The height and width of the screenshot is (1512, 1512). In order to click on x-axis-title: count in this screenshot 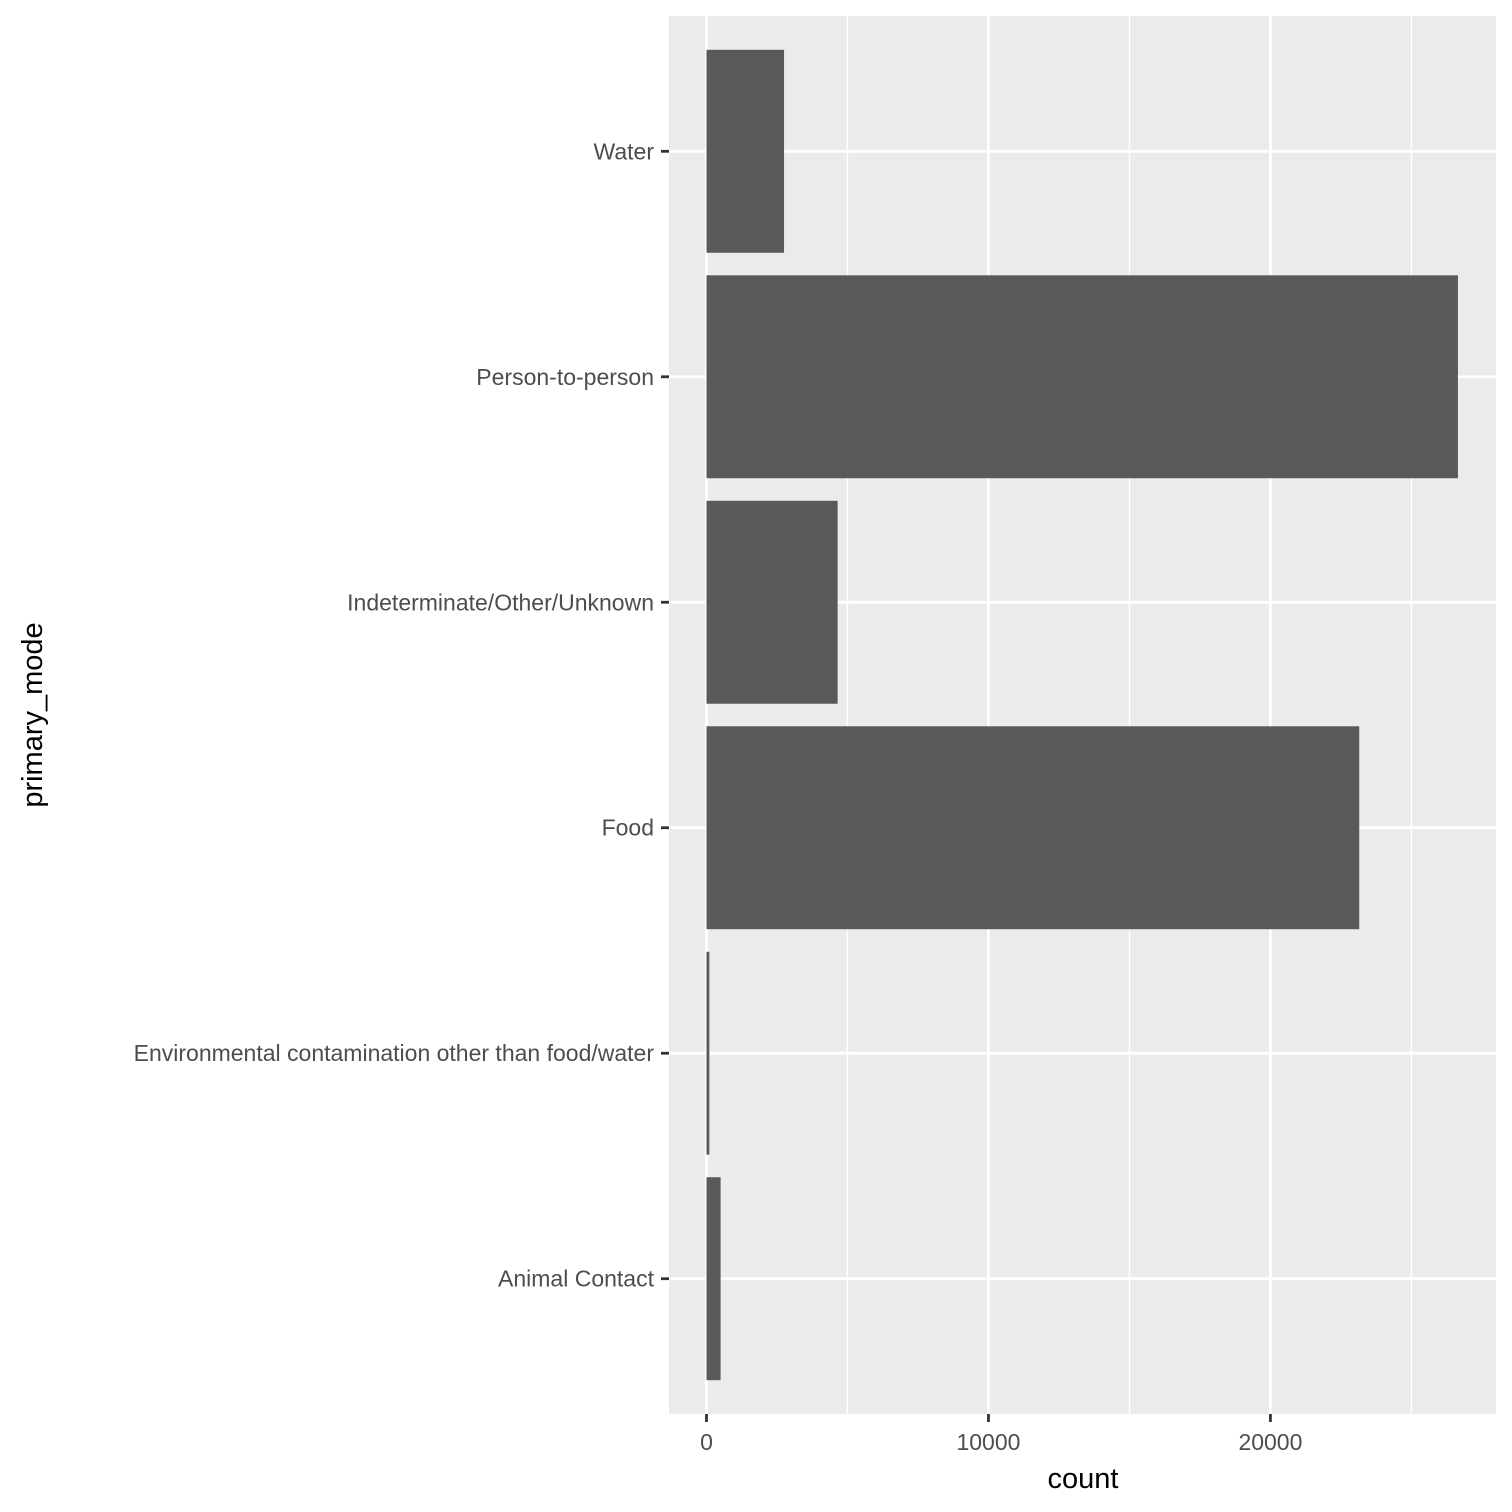, I will do `click(1083, 1479)`.